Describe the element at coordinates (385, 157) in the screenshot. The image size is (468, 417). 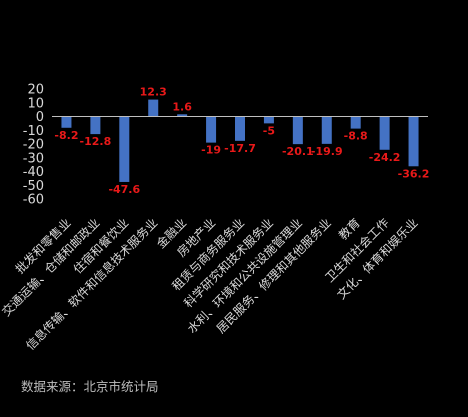
I see `data-label: -24.2` at that location.